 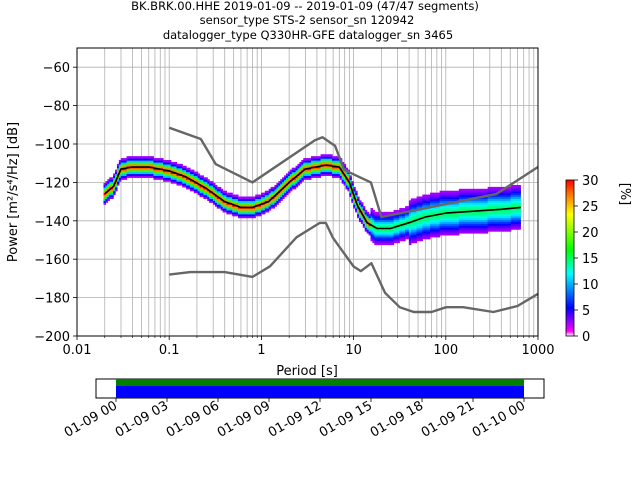 I want to click on y-tick-label: −200, so click(x=52, y=337).